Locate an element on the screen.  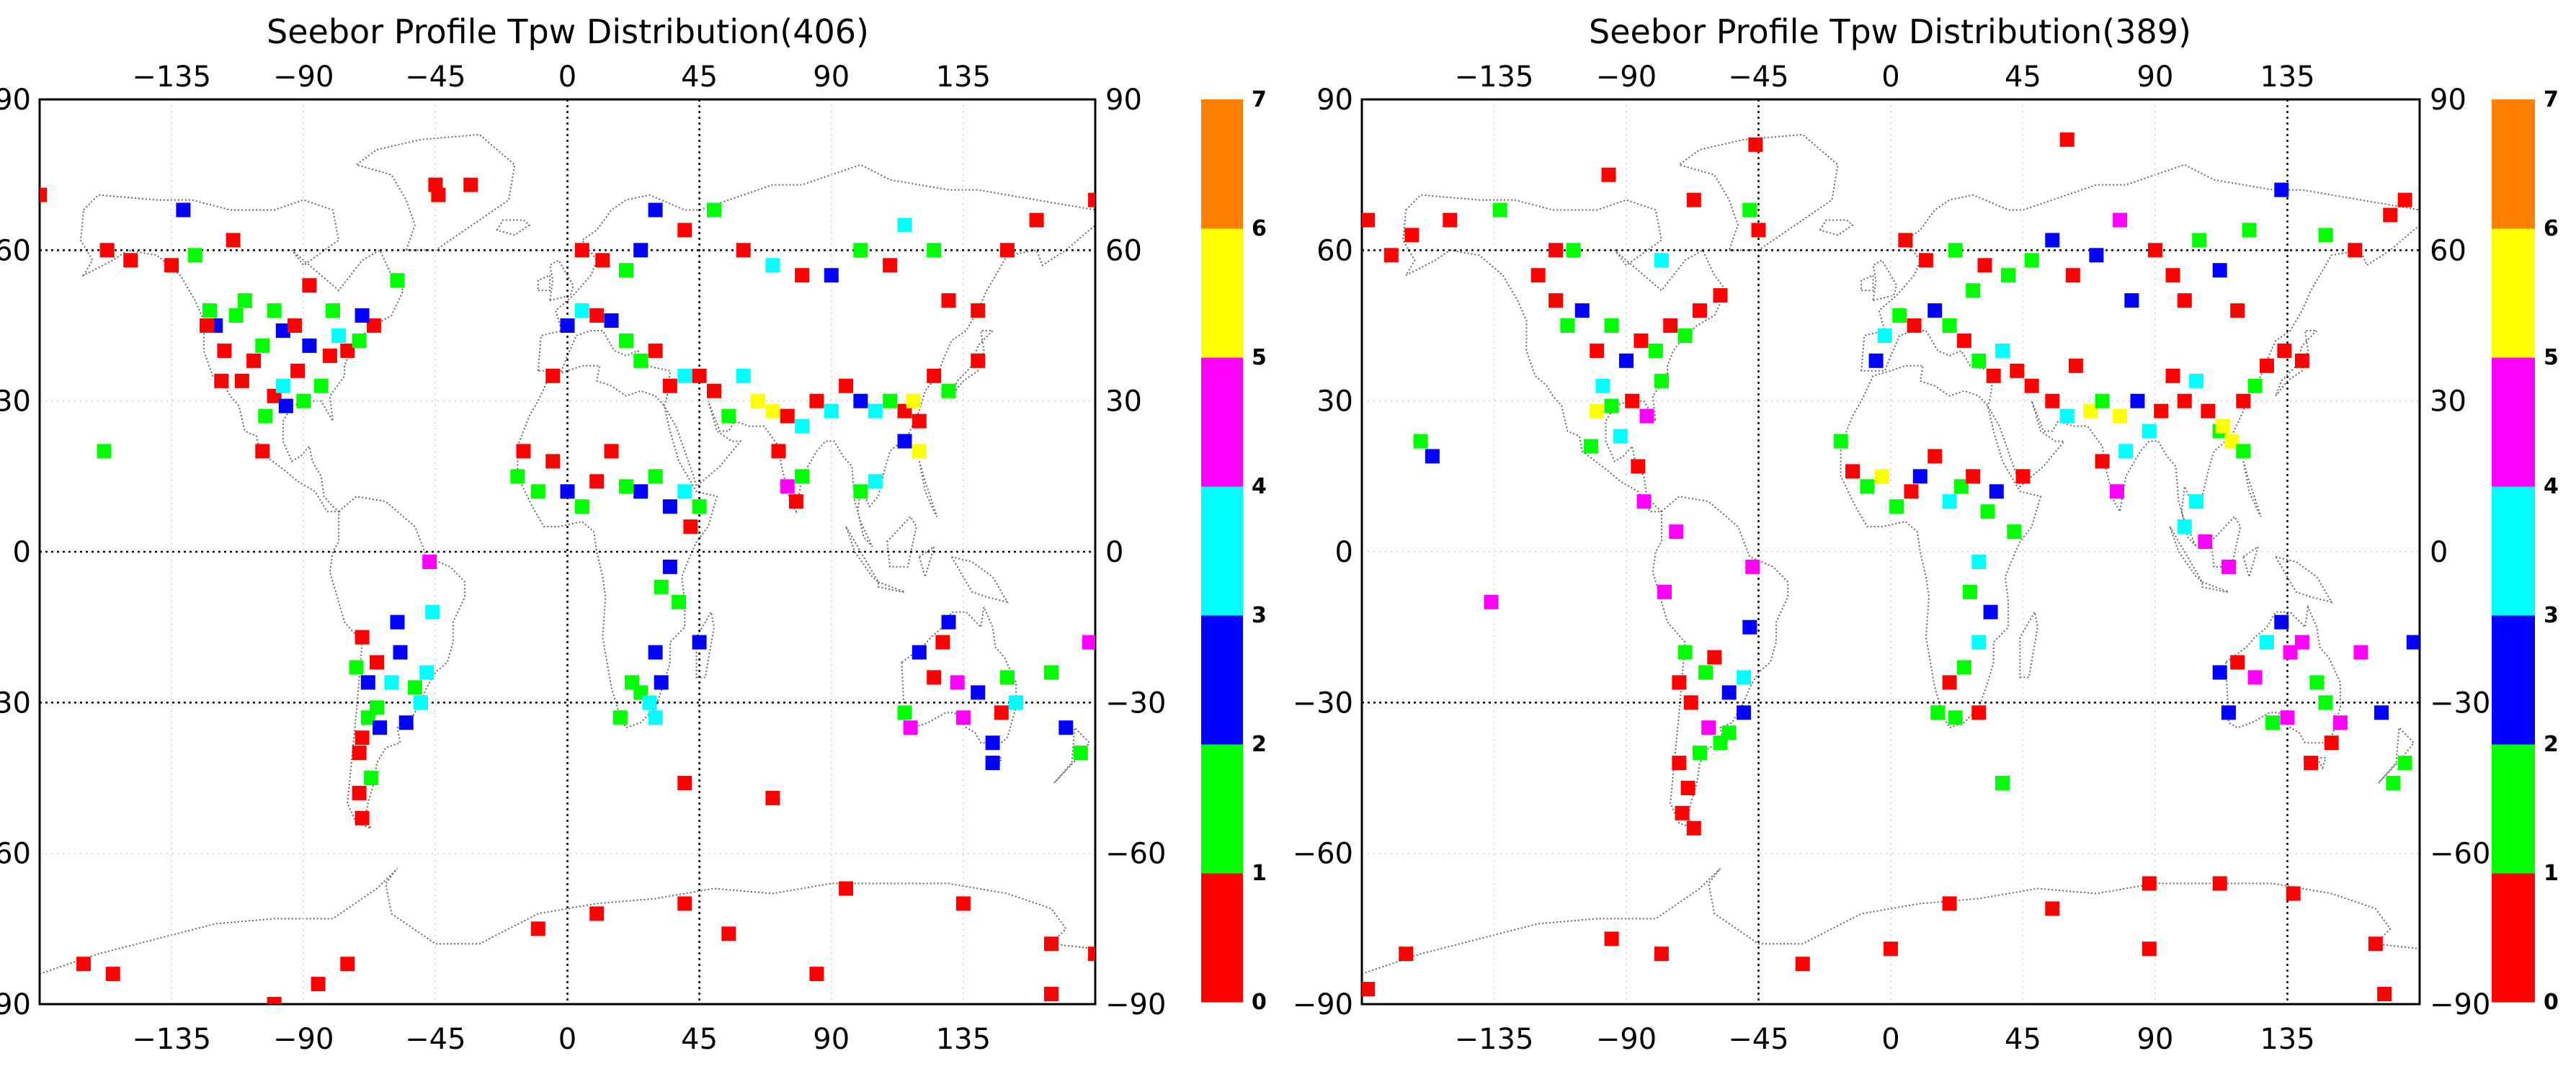
bottom-tick-label: 0 is located at coordinates (567, 1039).